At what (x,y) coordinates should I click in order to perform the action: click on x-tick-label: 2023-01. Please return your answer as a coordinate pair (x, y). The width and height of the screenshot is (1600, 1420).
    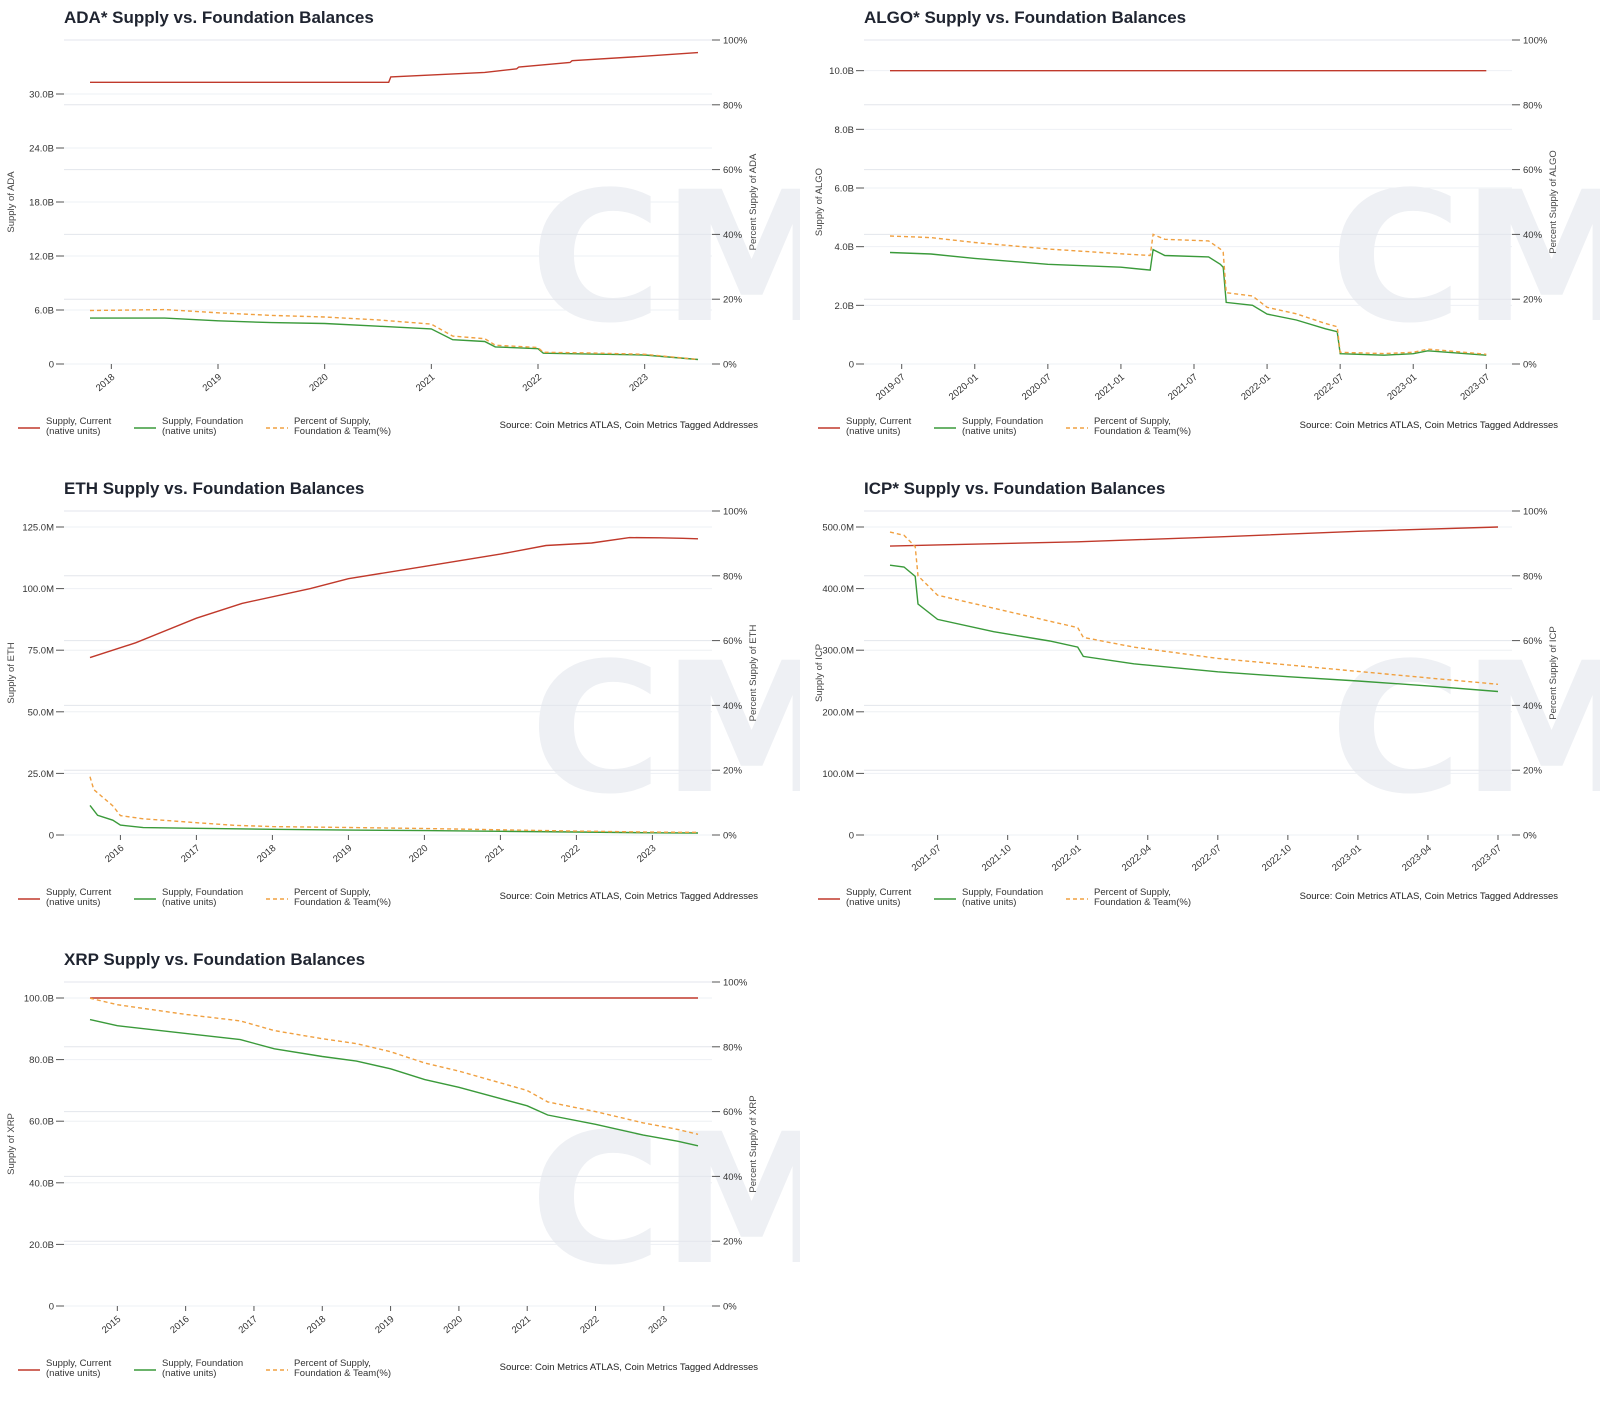
    Looking at the image, I should click on (1402, 387).